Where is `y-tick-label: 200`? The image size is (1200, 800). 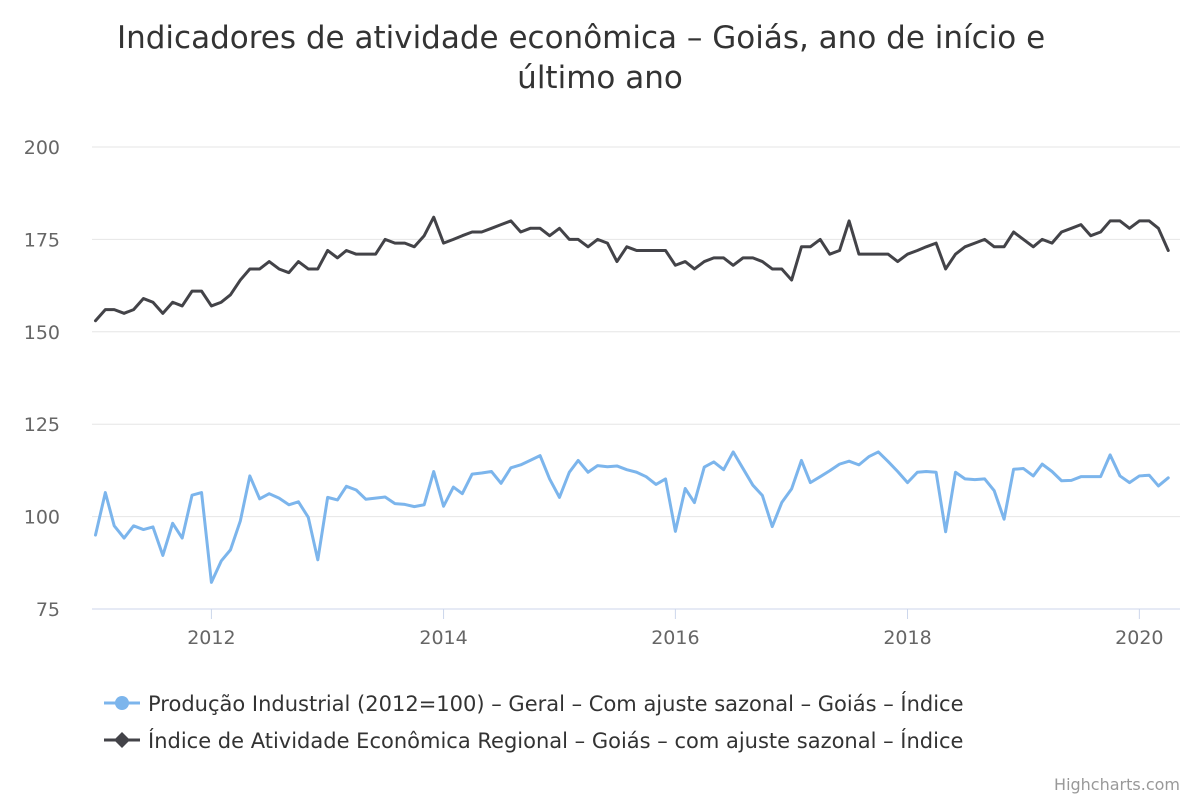
y-tick-label: 200 is located at coordinates (42, 148).